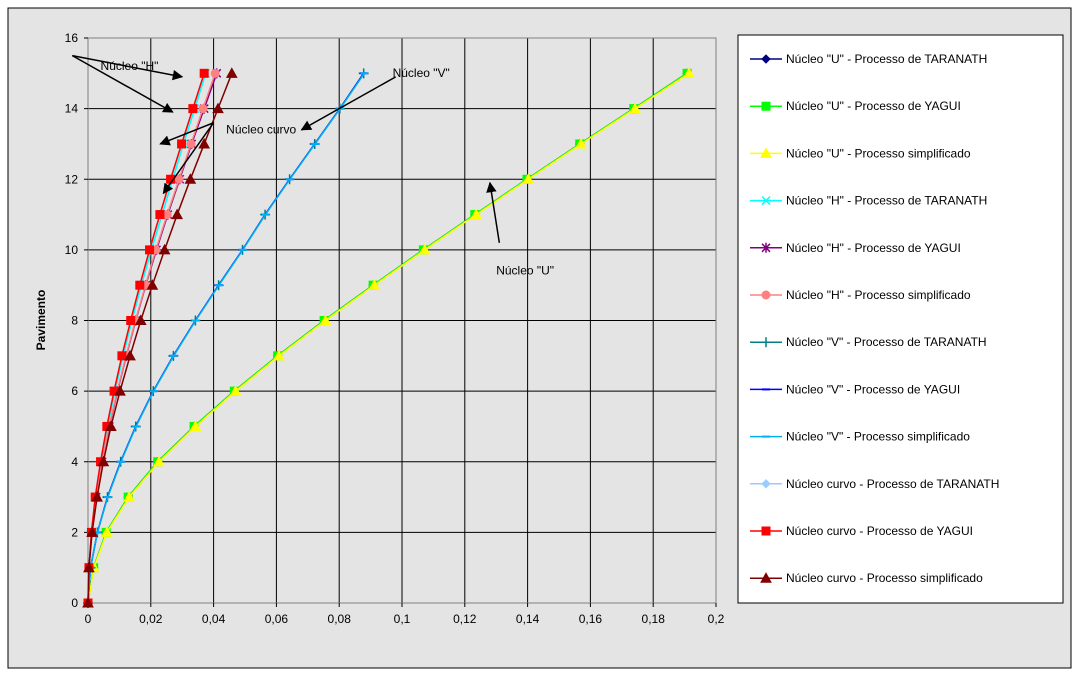  I want to click on legend-item: Núcleo curvo - Processo de TARANATH, so click(874, 484).